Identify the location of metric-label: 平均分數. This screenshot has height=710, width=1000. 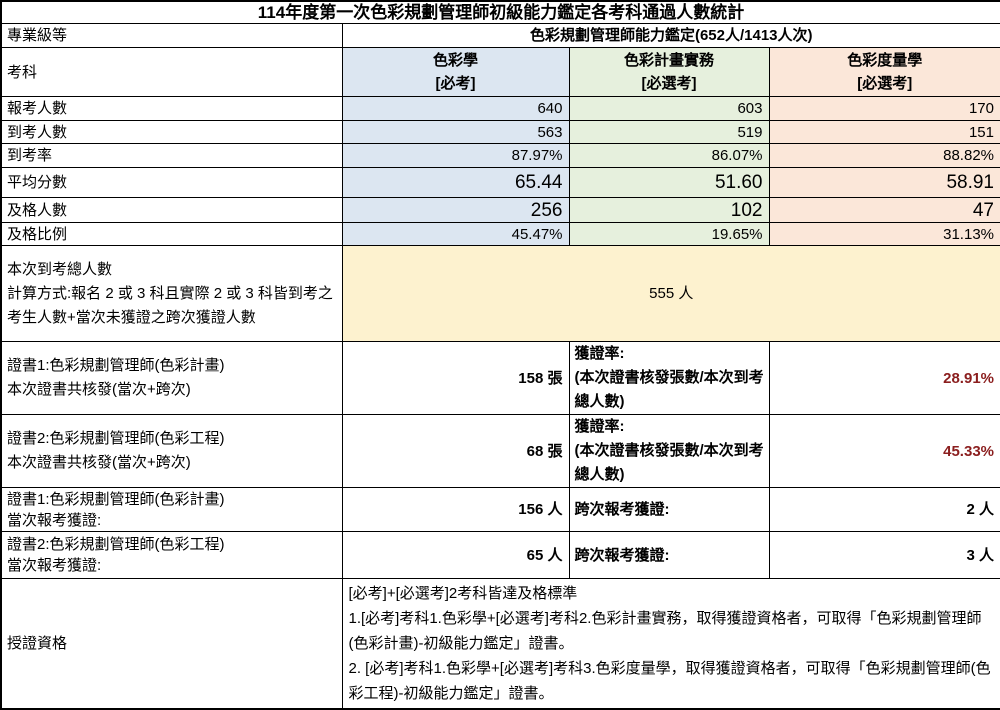
(171, 182).